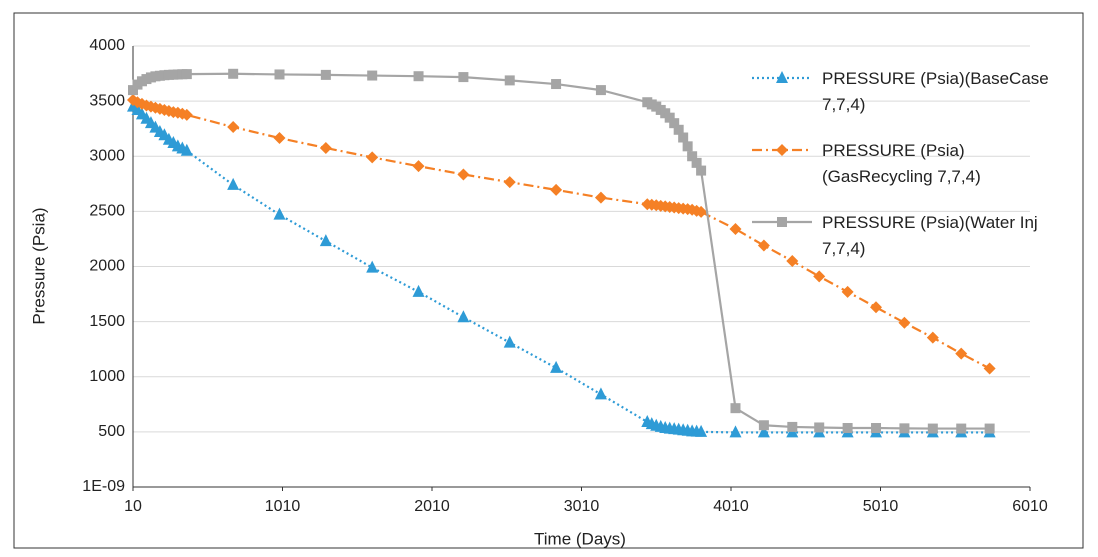  What do you see at coordinates (107, 155) in the screenshot?
I see `y-tick-label: 3000` at bounding box center [107, 155].